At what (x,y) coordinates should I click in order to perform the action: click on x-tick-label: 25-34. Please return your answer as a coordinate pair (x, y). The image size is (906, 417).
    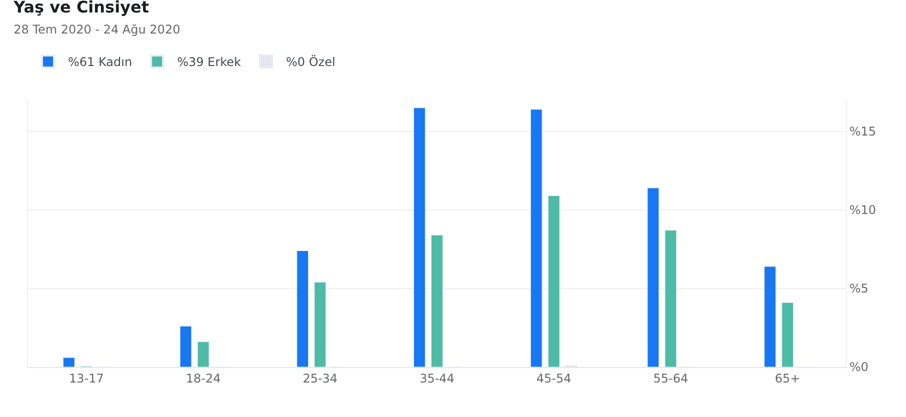
    Looking at the image, I should click on (320, 378).